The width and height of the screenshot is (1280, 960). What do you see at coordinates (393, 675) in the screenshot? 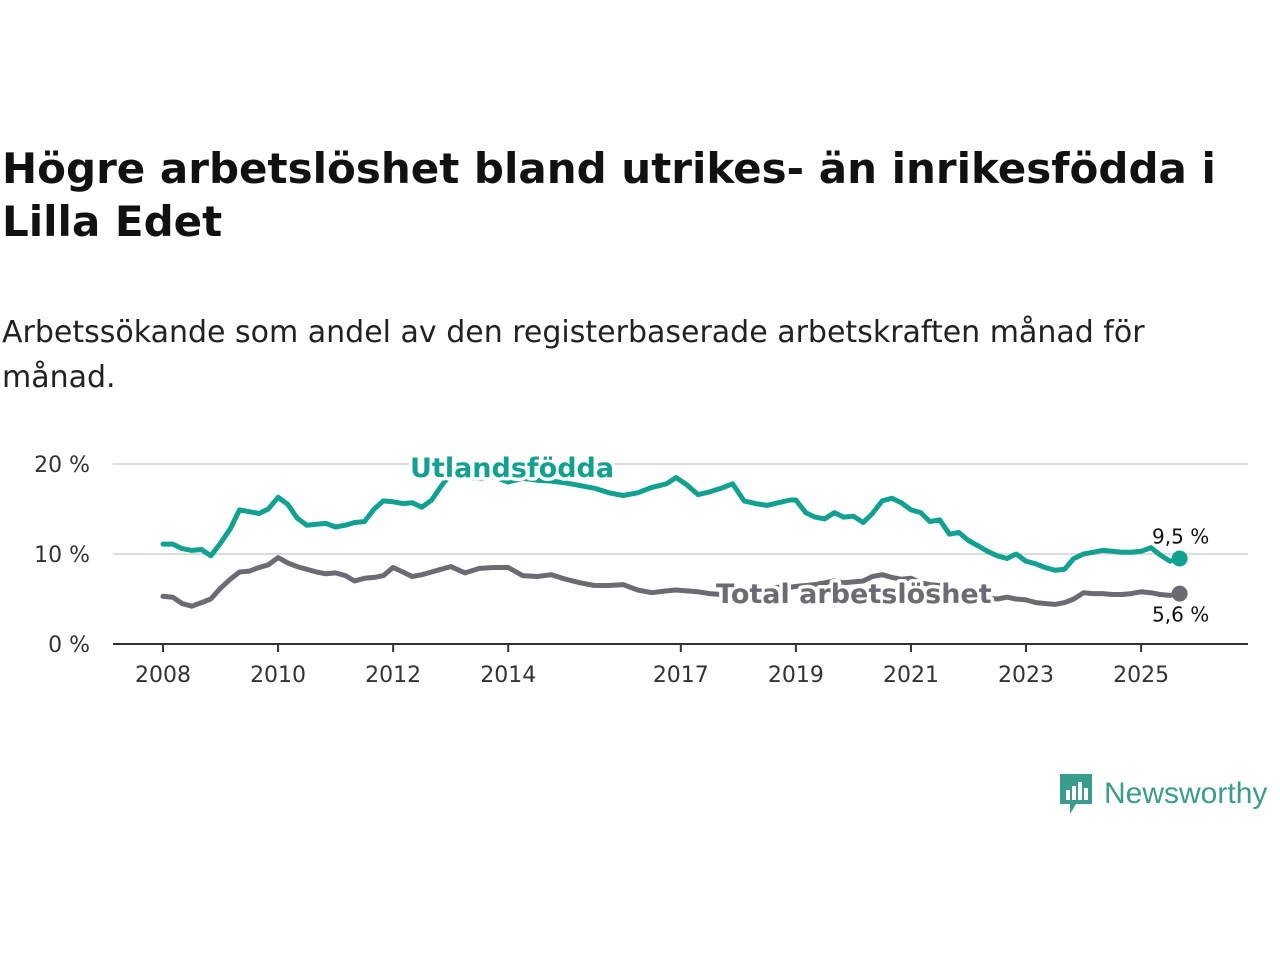
I see `x-tick-label: 2012` at bounding box center [393, 675].